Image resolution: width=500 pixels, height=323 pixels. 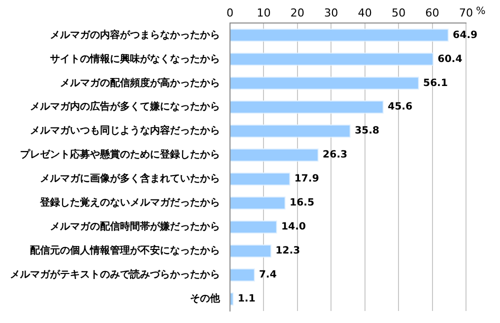 I want to click on data-label: 1.1, so click(x=247, y=299).